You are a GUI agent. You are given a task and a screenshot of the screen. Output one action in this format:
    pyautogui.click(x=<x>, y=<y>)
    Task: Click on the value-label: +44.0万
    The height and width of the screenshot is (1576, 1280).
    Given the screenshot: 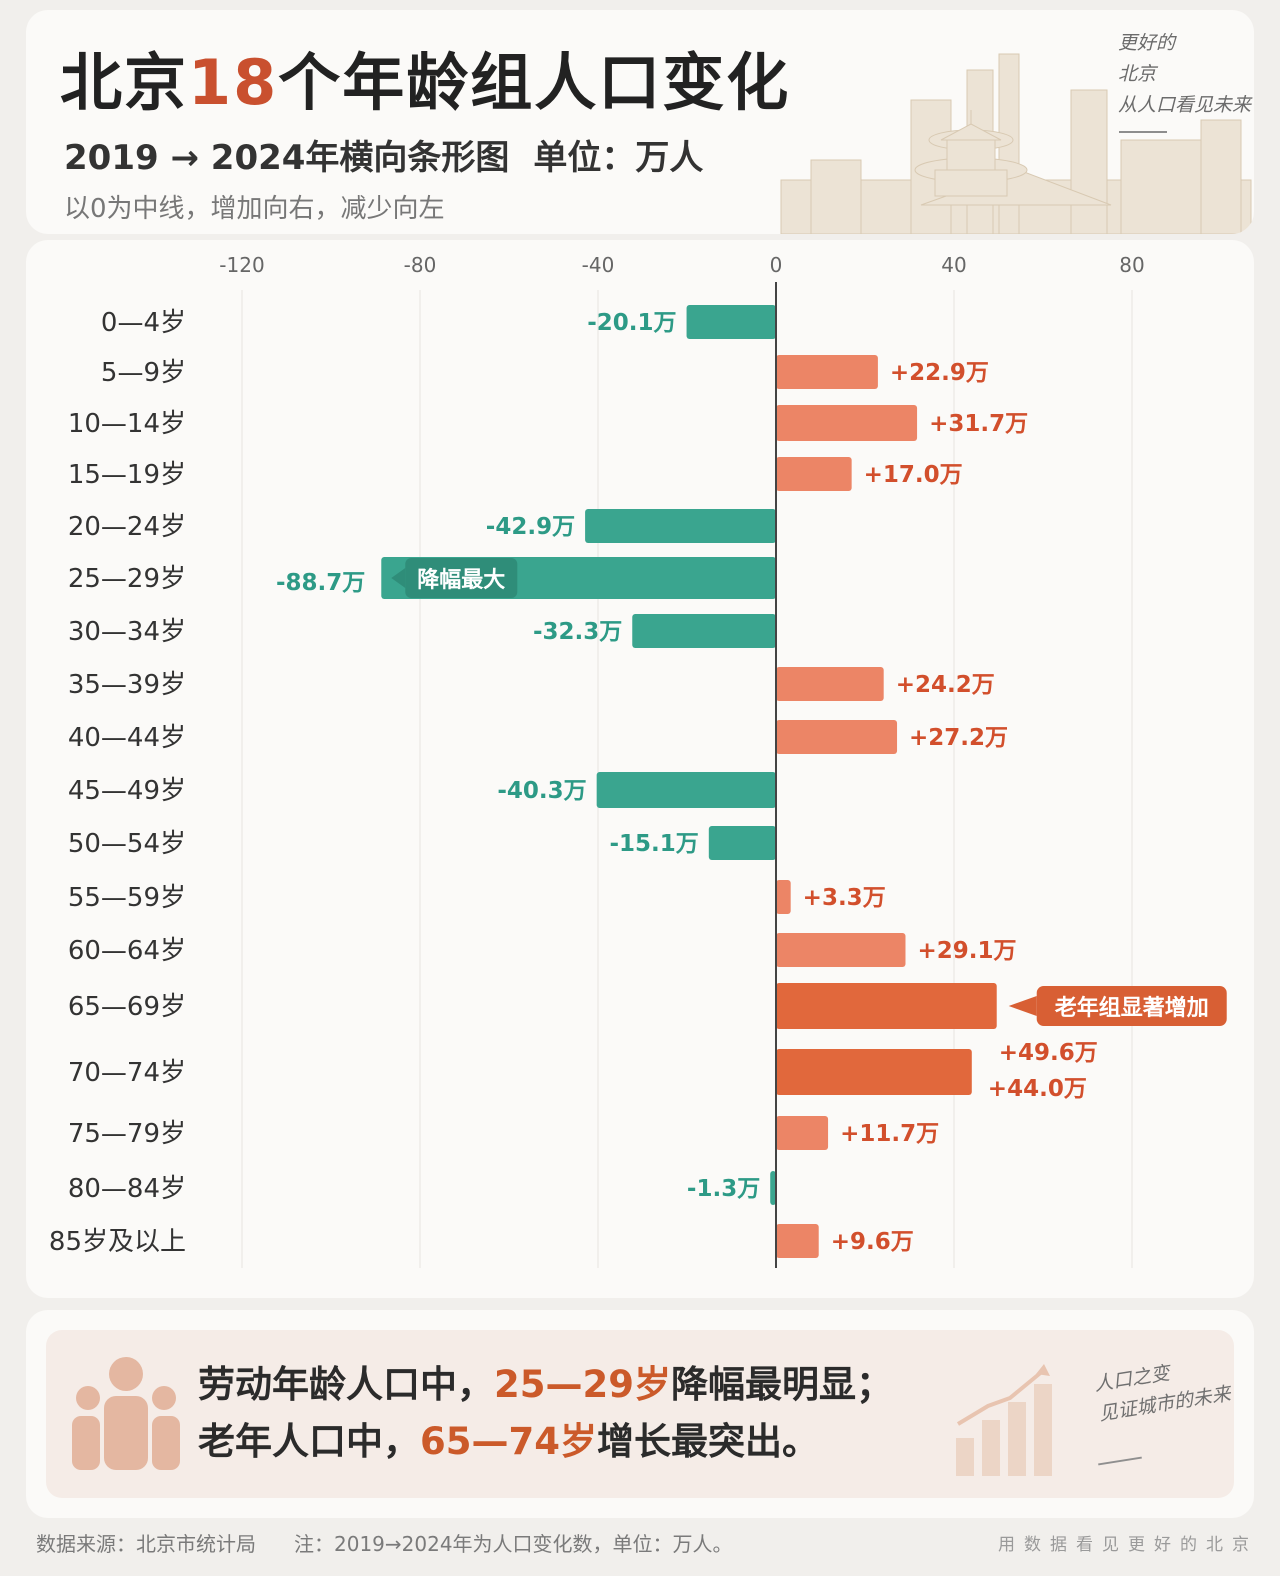 What is the action you would take?
    pyautogui.click(x=1037, y=1089)
    